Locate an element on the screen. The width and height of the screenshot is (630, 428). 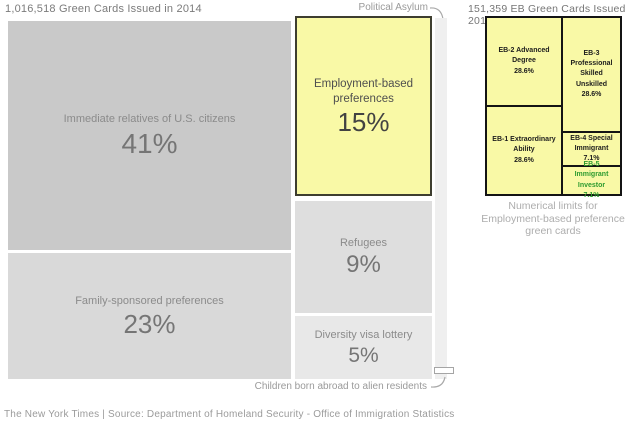
eb-tile-text: EB-4 Special Immigrant 7.1% is located at coordinates (591, 149).